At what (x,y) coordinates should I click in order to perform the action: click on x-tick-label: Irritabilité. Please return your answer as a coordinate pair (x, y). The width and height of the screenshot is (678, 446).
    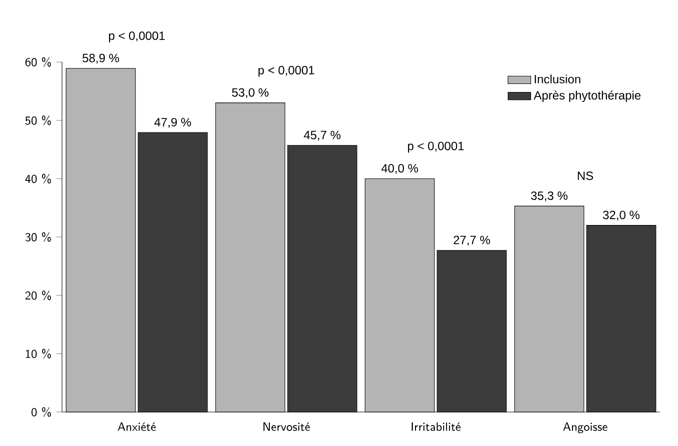
    Looking at the image, I should click on (436, 426).